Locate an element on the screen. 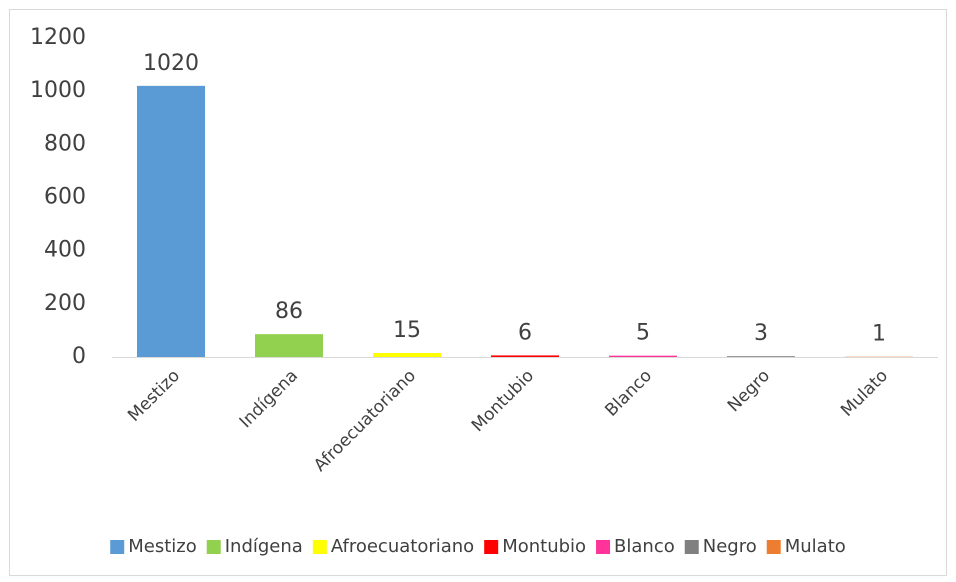 The width and height of the screenshot is (956, 582). data-label: 5 is located at coordinates (643, 333).